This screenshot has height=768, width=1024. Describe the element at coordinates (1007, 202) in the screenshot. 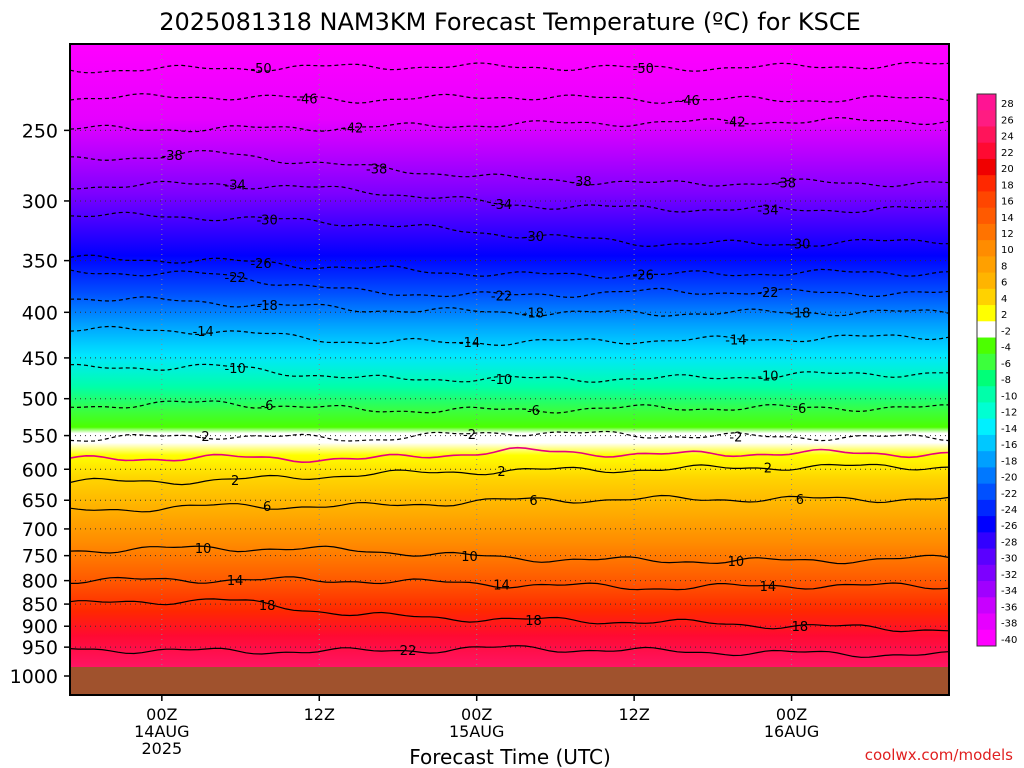

I see `colorbar-label: 16` at that location.